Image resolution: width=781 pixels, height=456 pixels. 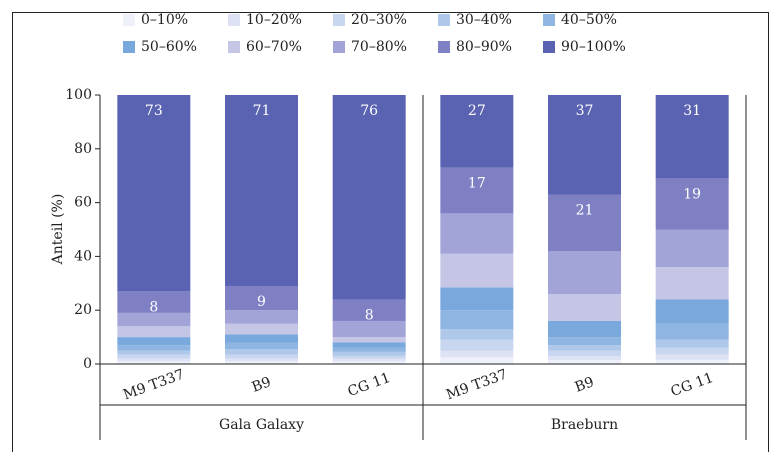 I want to click on legend-label: 80–90%, so click(x=484, y=47).